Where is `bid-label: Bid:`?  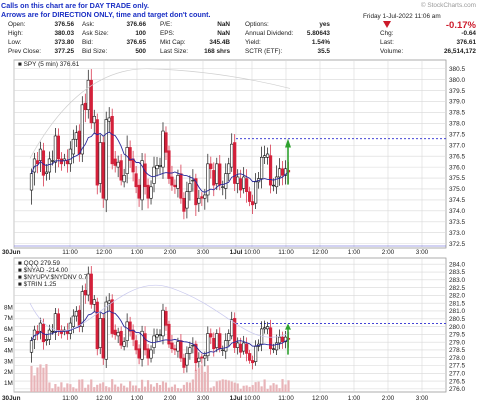
bid-label: Bid: is located at coordinates (88, 42).